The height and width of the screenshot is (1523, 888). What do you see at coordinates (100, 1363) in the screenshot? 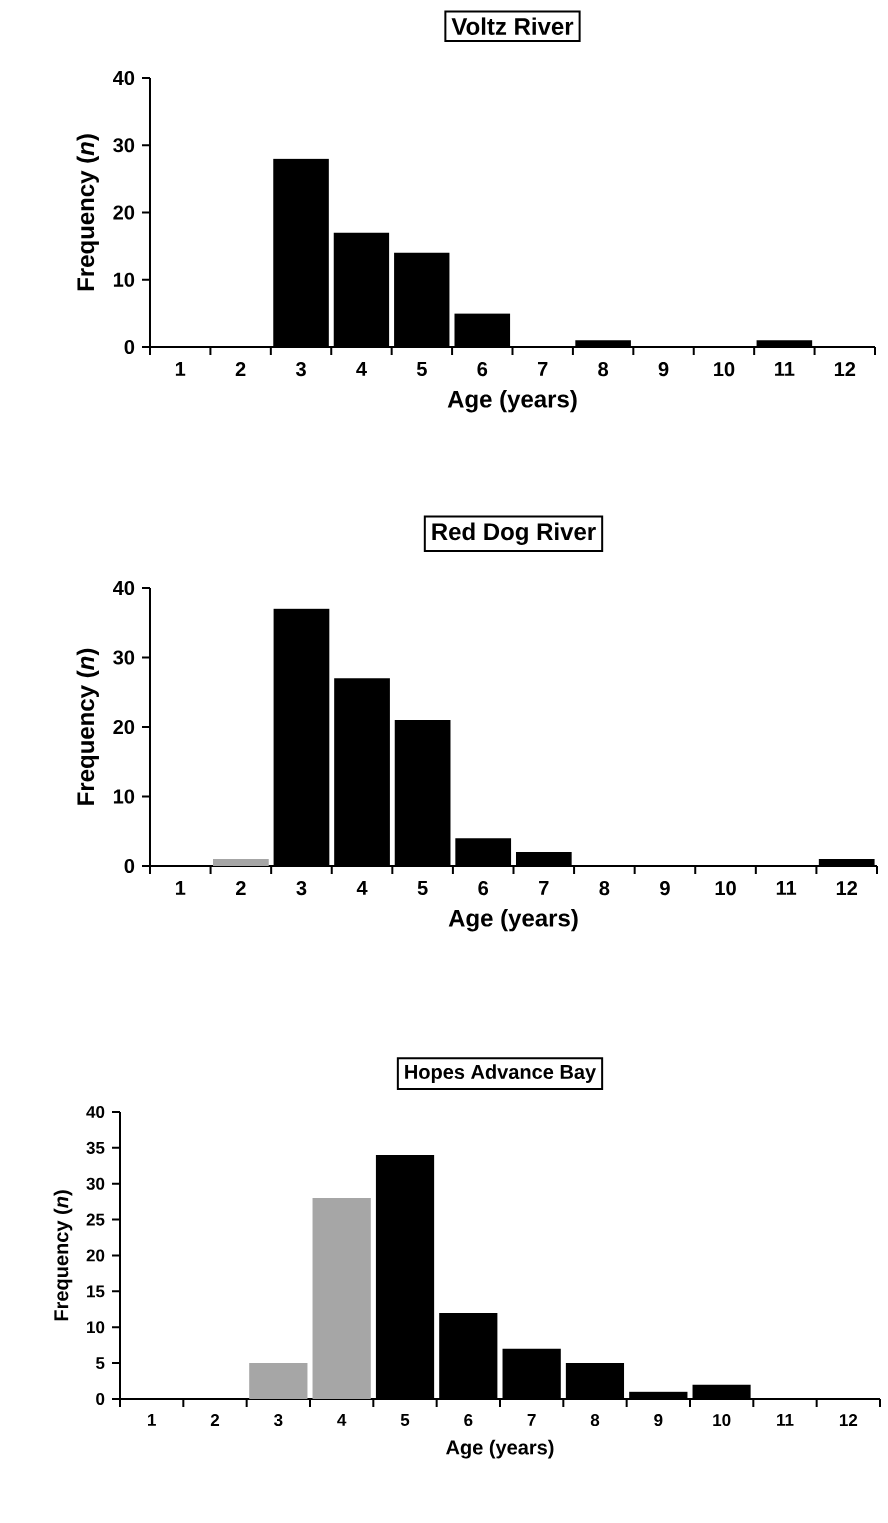
I see `y-tick-label: 5` at bounding box center [100, 1363].